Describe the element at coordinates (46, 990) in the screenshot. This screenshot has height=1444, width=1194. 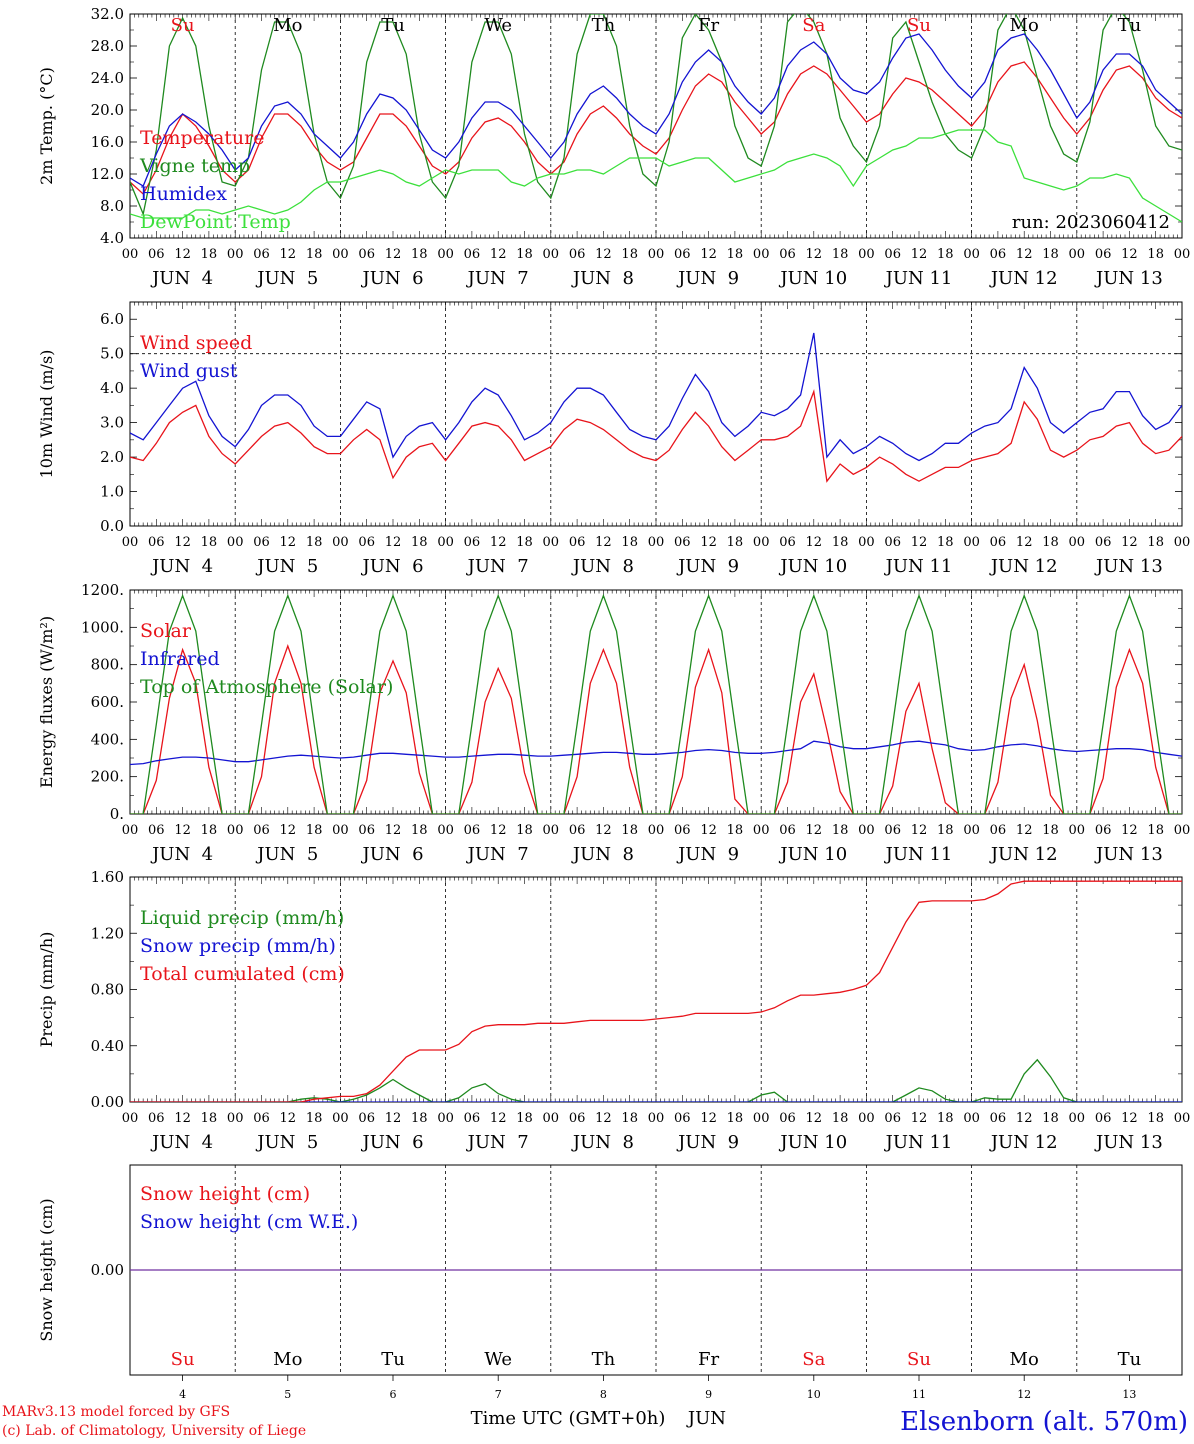
I see `y-axis-label: Precip (mm/h)` at that location.